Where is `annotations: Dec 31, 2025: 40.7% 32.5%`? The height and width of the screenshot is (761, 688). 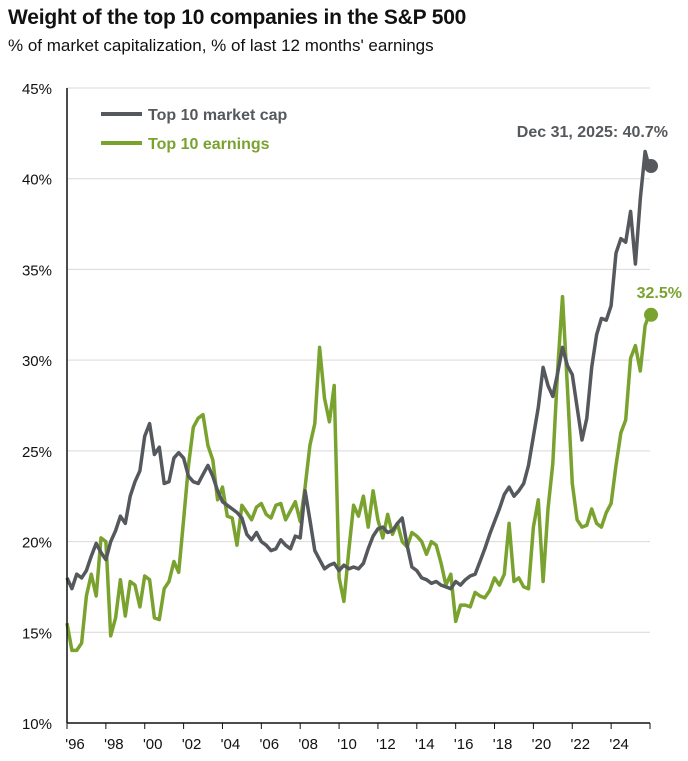 annotations: Dec 31, 2025: 40.7% 32.5% is located at coordinates (599, 223).